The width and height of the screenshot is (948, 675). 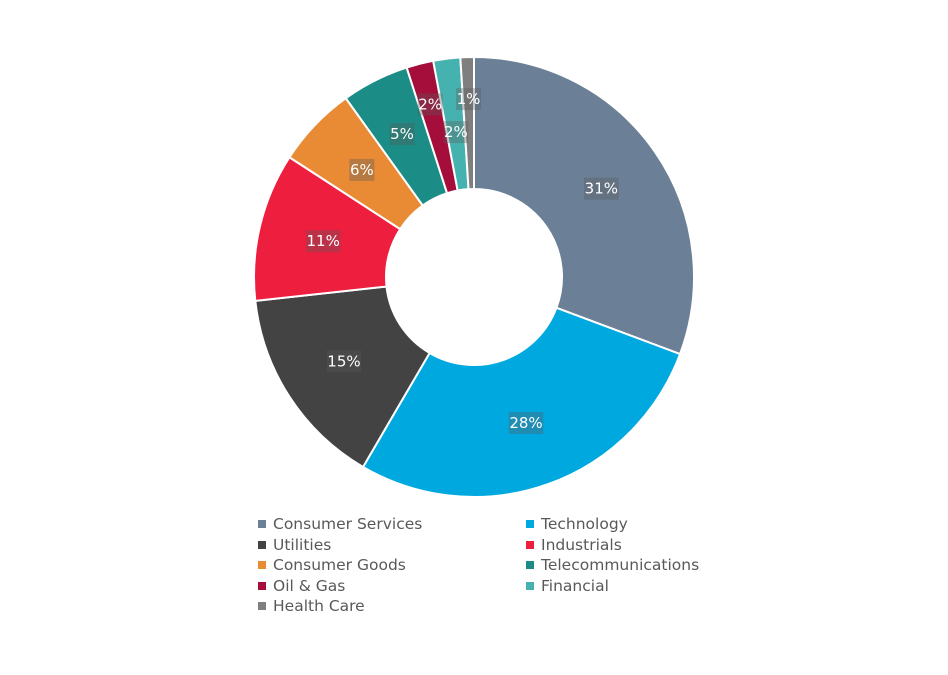 I want to click on legend-label: Oil & Gas, so click(x=309, y=585).